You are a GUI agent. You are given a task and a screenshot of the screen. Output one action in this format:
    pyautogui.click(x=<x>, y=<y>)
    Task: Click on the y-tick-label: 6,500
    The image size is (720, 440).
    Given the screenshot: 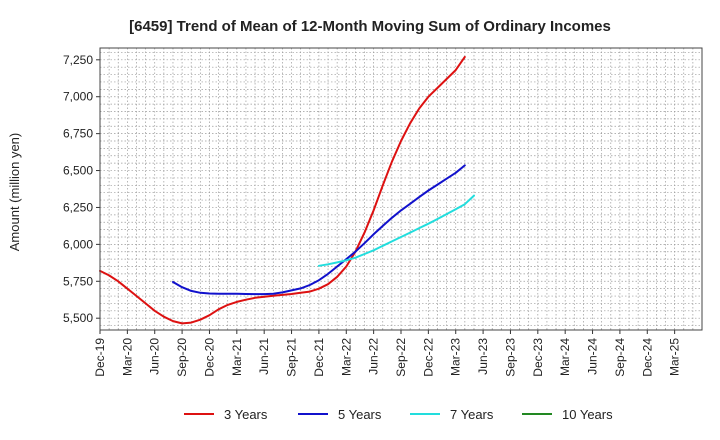 What is the action you would take?
    pyautogui.click(x=78, y=171)
    